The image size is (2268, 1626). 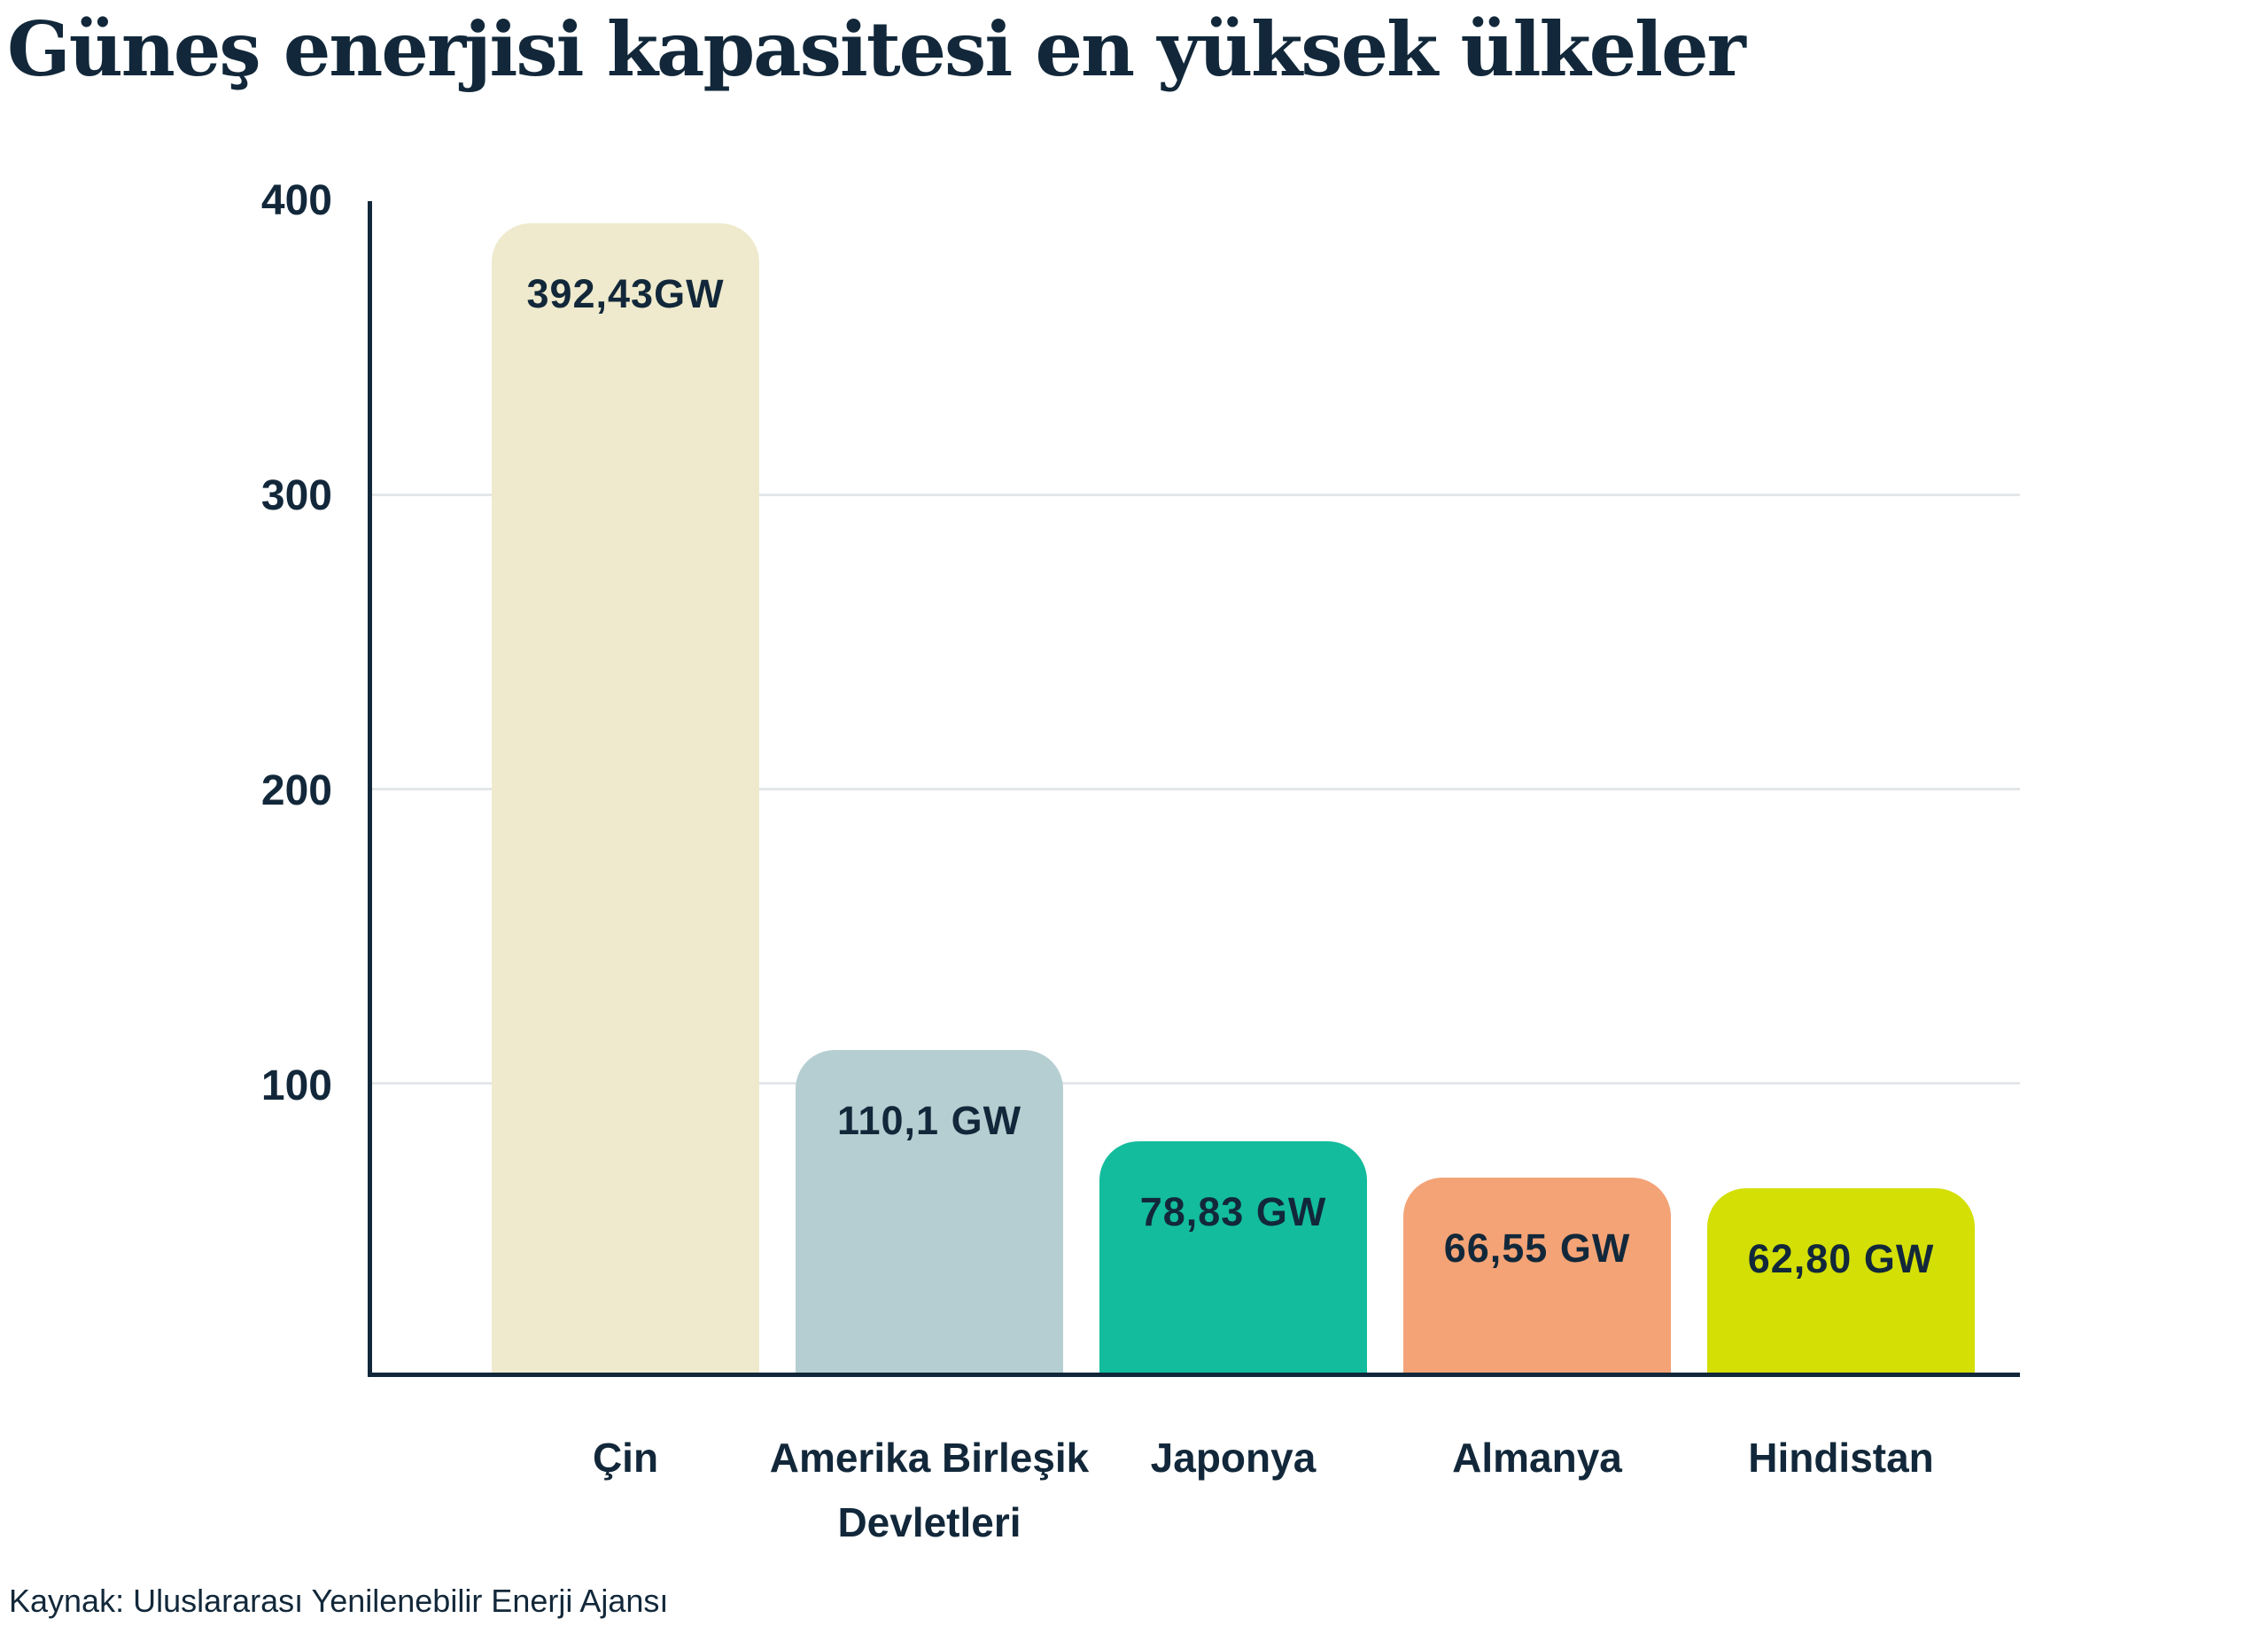 What do you see at coordinates (1194, 1375) in the screenshot?
I see `x-axis-line` at bounding box center [1194, 1375].